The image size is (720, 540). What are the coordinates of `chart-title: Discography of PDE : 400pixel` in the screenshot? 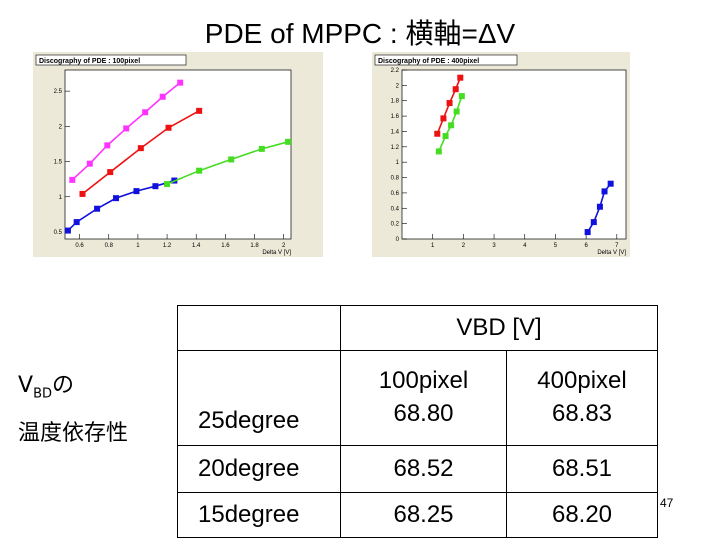 It's located at (428, 61).